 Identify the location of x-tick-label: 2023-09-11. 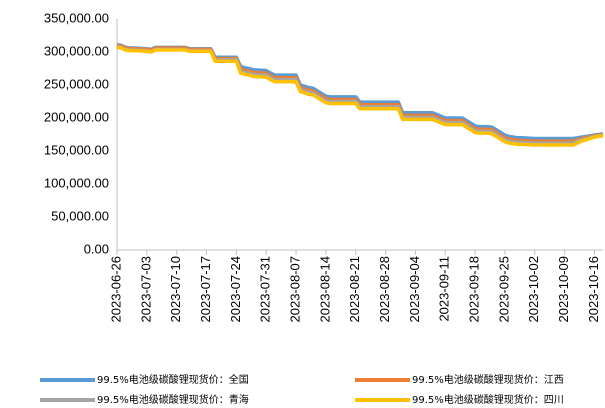
(444, 289).